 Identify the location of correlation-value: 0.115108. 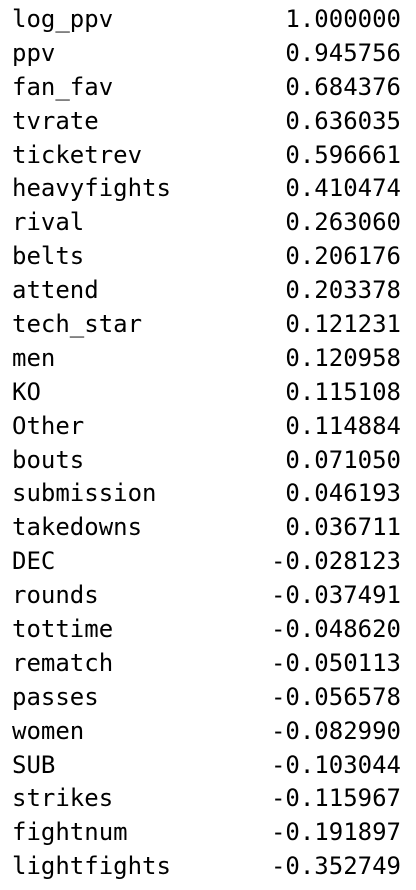
(343, 391).